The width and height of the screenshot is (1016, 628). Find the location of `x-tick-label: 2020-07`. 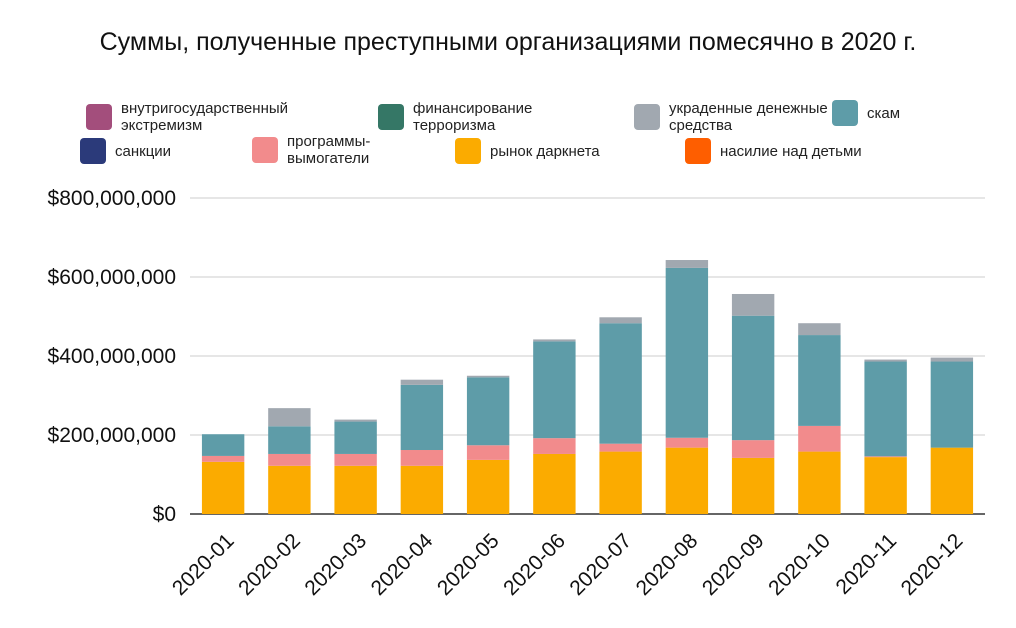

x-tick-label: 2020-07 is located at coordinates (600, 564).